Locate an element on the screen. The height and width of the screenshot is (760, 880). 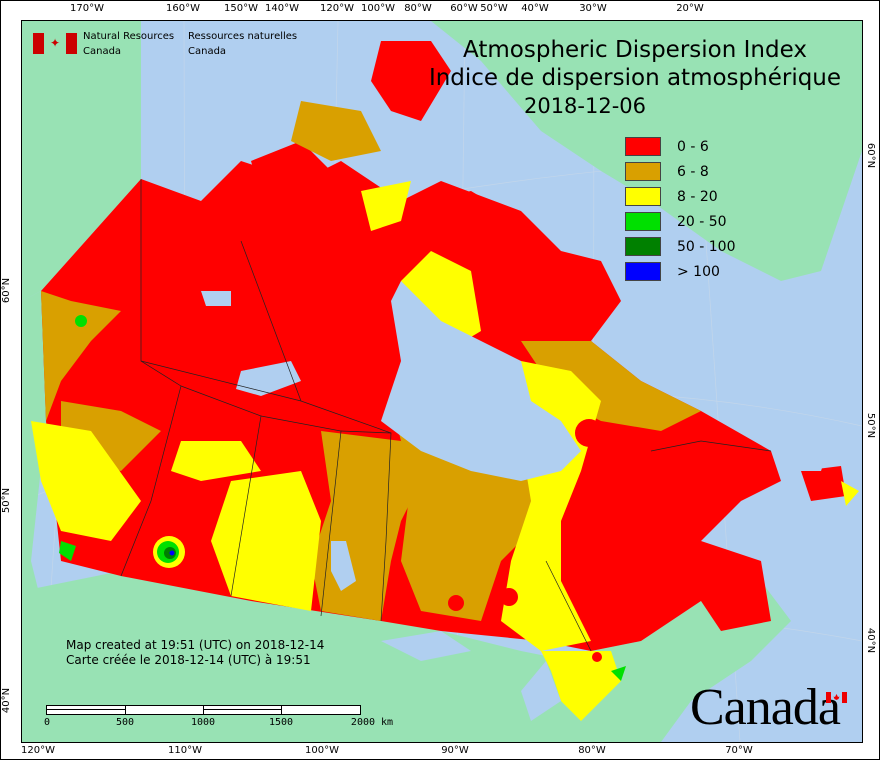
legend-item: 50 - 100 is located at coordinates (680, 246).